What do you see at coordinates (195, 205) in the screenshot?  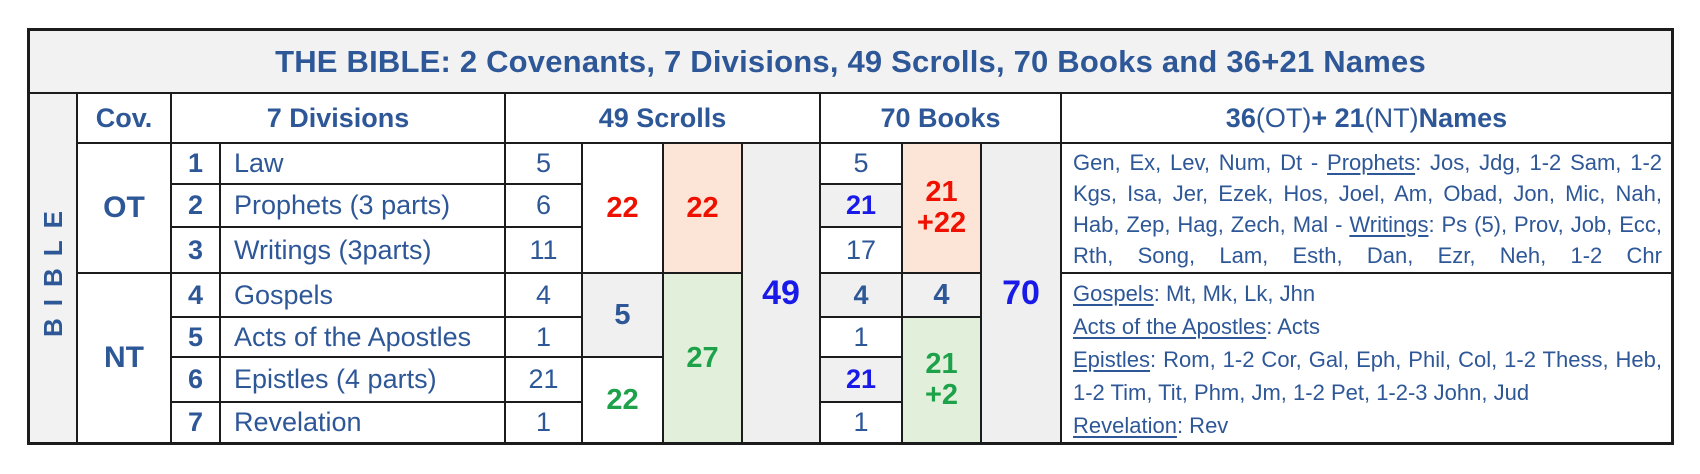 I see `division-number: 2` at bounding box center [195, 205].